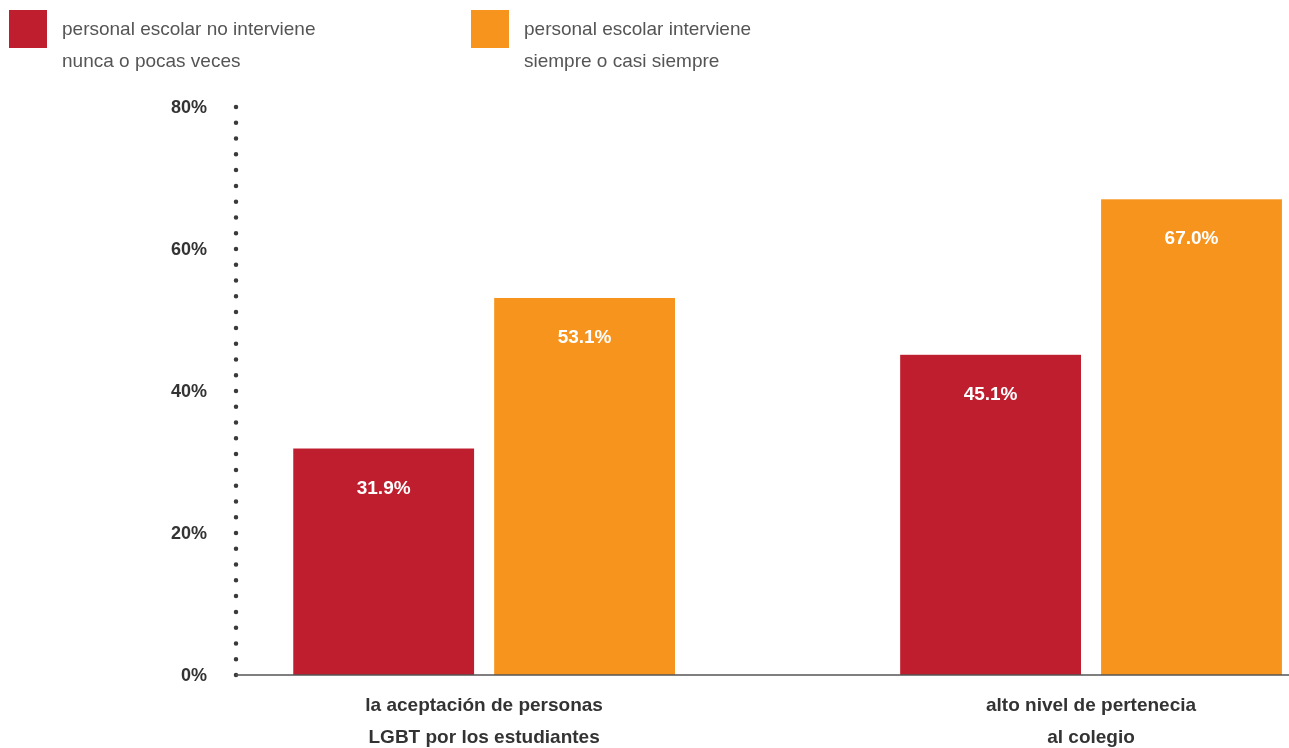 The width and height of the screenshot is (1289, 748). What do you see at coordinates (484, 720) in the screenshot?
I see `x-tick-label: la aceptación de personas LGBT por los estudiantes` at bounding box center [484, 720].